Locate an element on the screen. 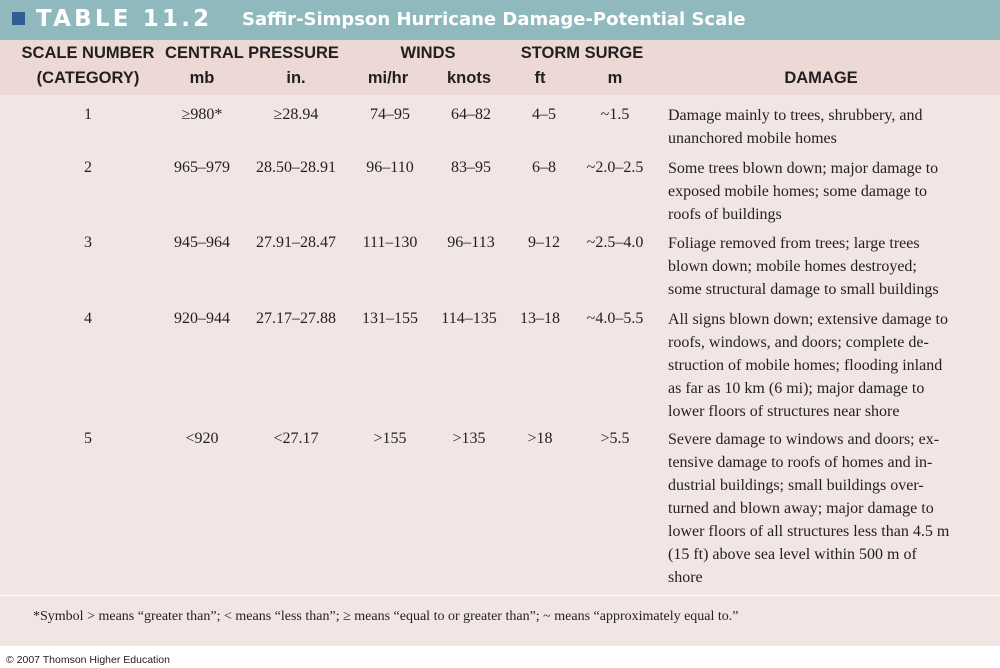 The width and height of the screenshot is (1000, 668). header-in: in. is located at coordinates (296, 78).